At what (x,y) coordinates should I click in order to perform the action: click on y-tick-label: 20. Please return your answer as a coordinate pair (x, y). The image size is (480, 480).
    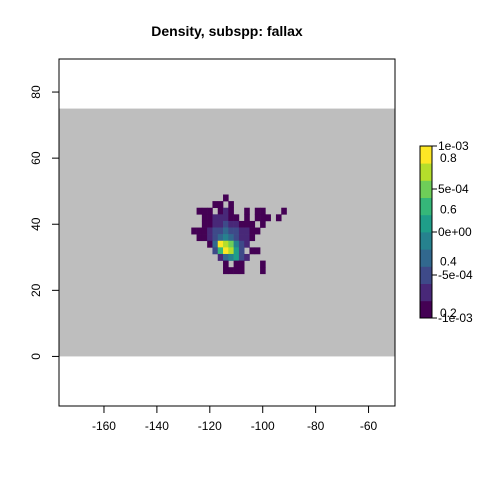
    Looking at the image, I should click on (36, 290).